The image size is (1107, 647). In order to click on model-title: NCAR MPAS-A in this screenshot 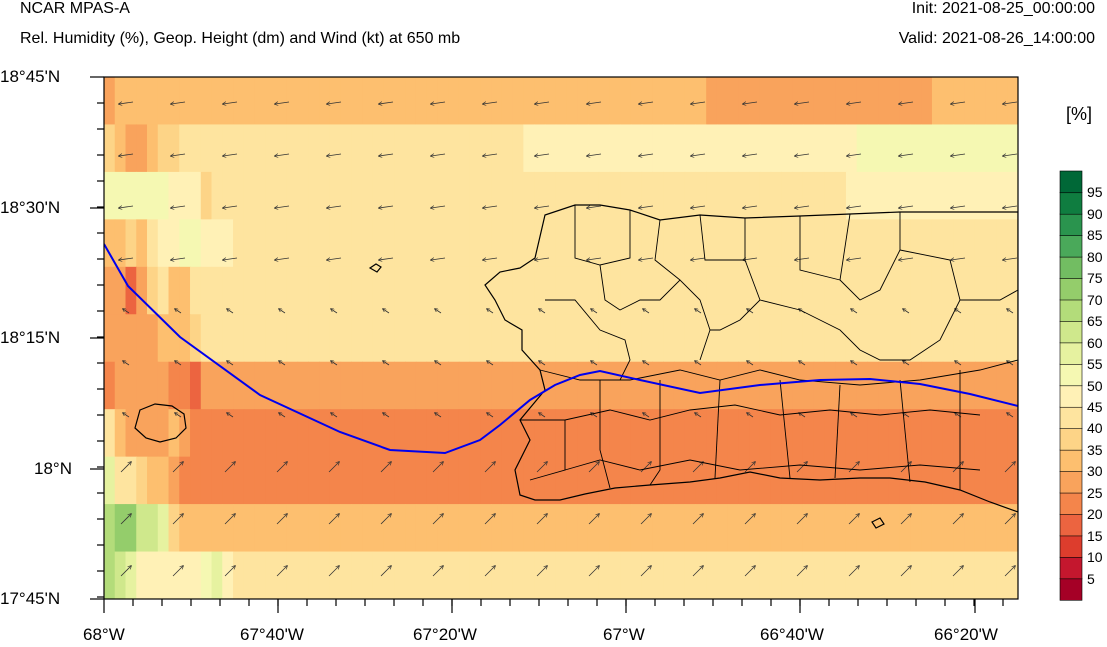, I will do `click(75, 8)`.